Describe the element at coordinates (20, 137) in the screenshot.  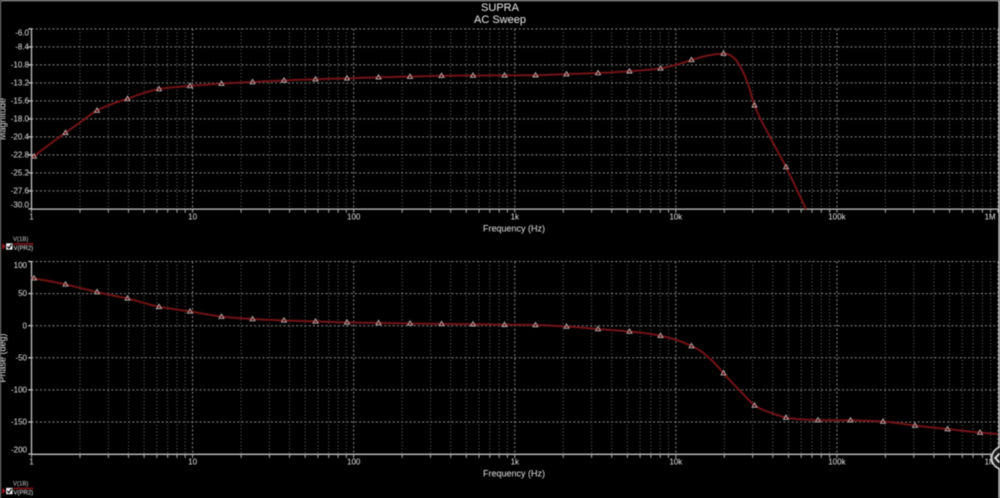
I see `svg-text: -20.4` at that location.